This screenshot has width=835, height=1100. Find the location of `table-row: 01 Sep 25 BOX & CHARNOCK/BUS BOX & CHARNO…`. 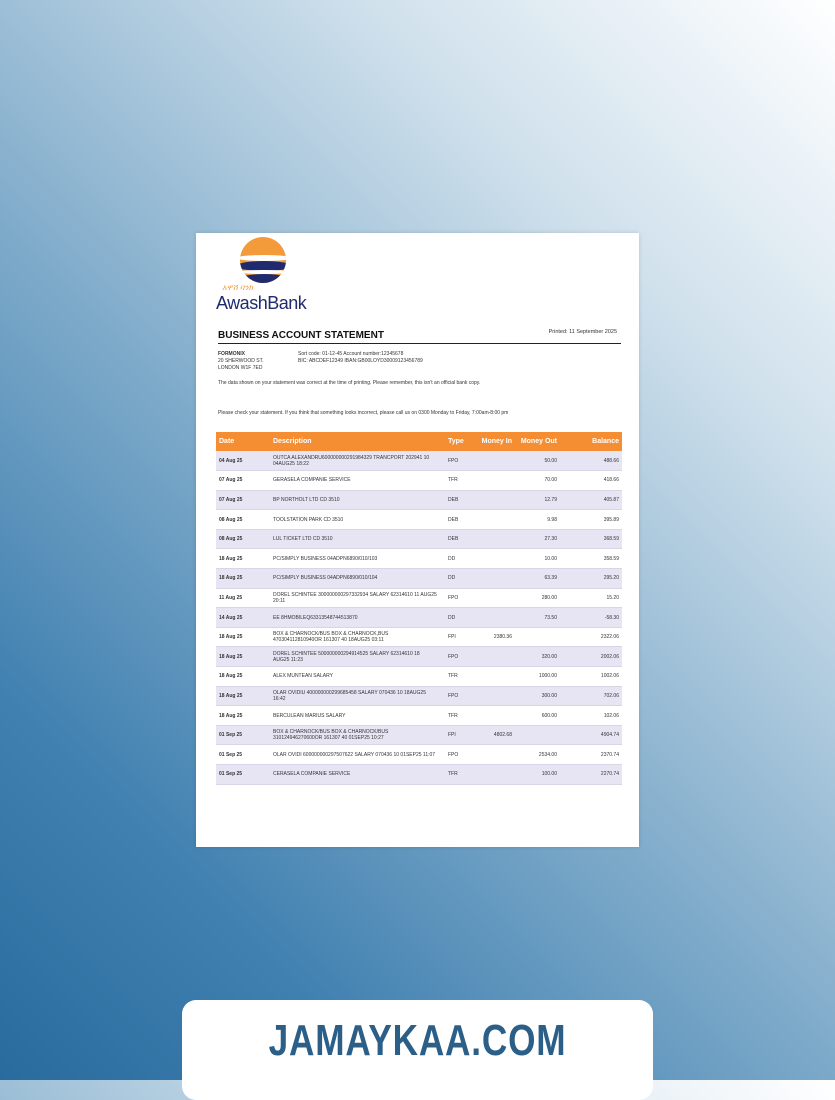

table-row: 01 Sep 25 BOX & CHARNOCK/BUS BOX & CHARNO… is located at coordinates (419, 735).